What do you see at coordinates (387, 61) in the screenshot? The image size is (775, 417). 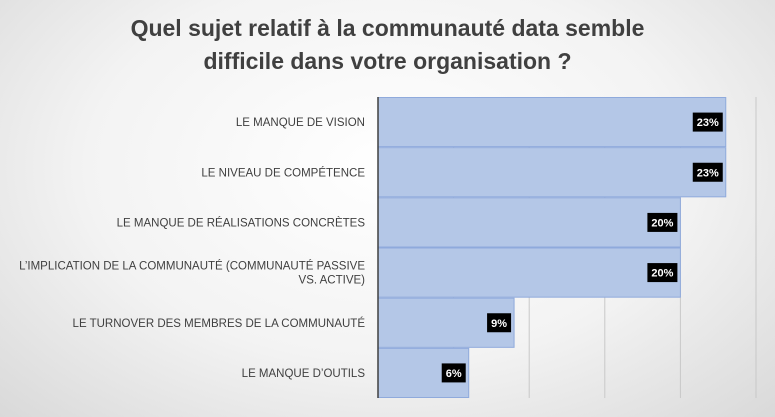 I see `chart-title-line-2: difficile dans votre organisation ?` at bounding box center [387, 61].